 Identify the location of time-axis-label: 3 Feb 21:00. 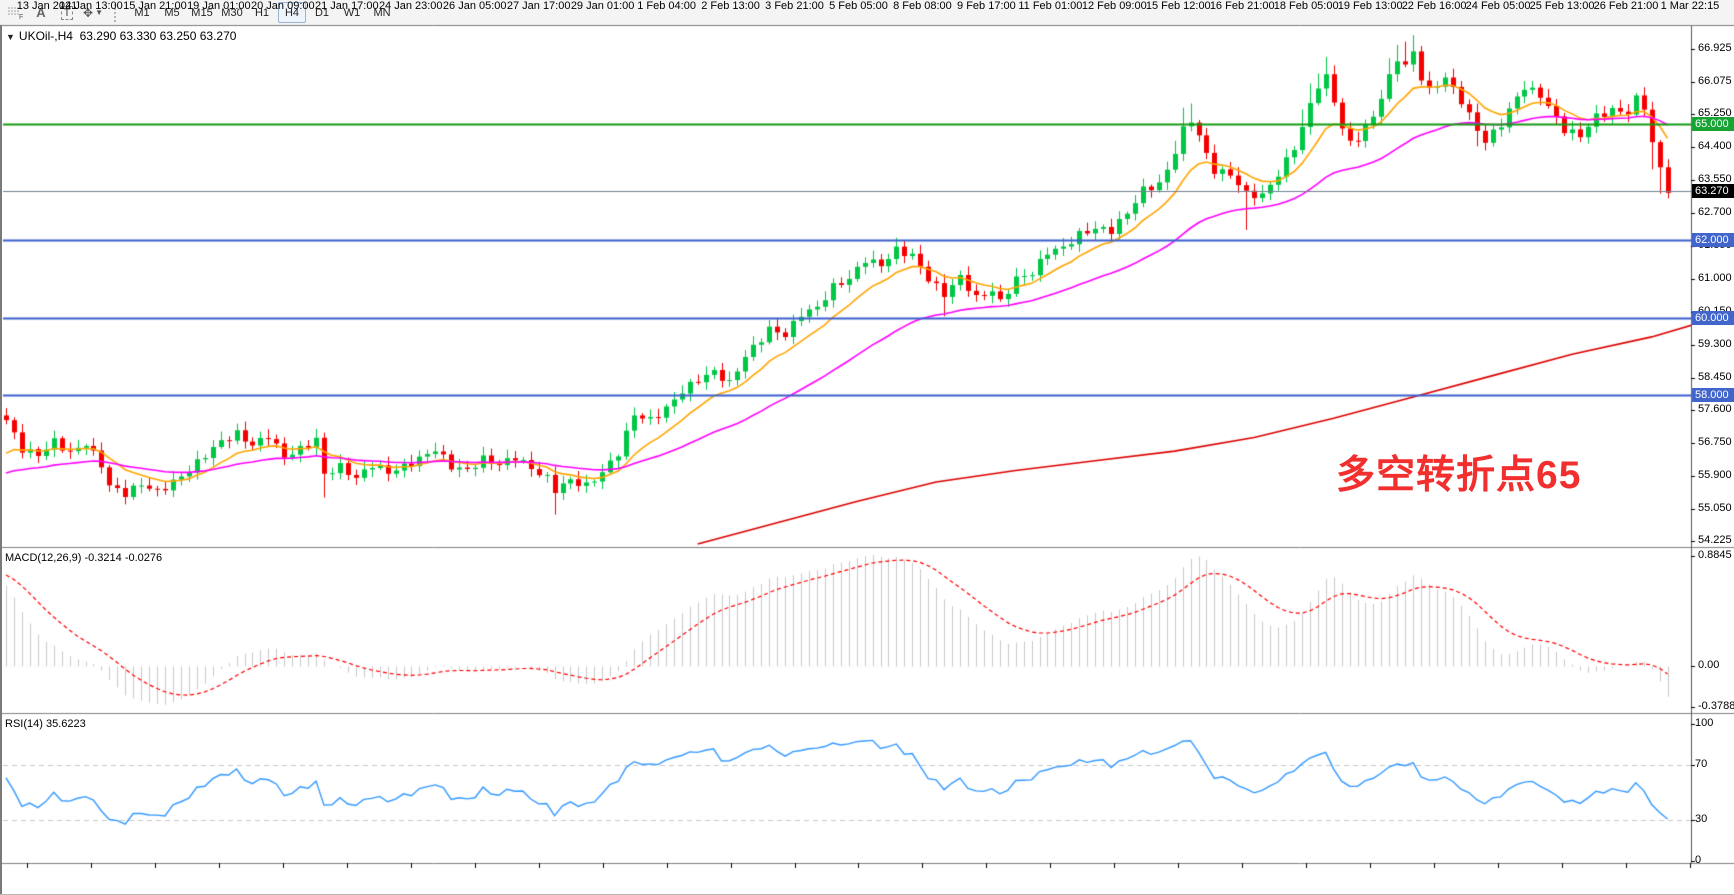
(794, 6).